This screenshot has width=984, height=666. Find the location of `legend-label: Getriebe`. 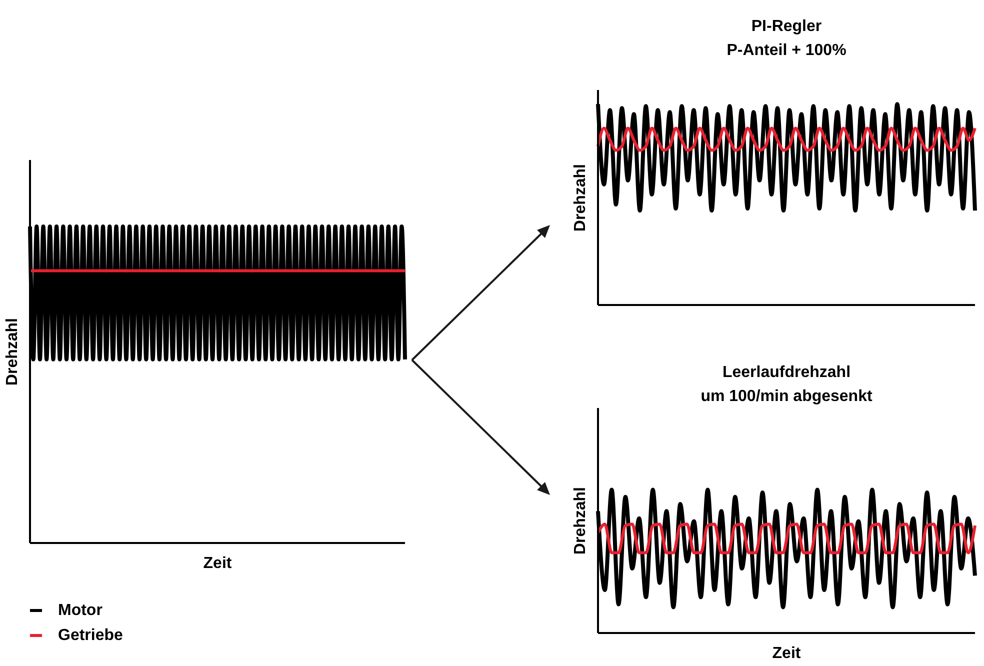

legend-label: Getriebe is located at coordinates (90, 635).